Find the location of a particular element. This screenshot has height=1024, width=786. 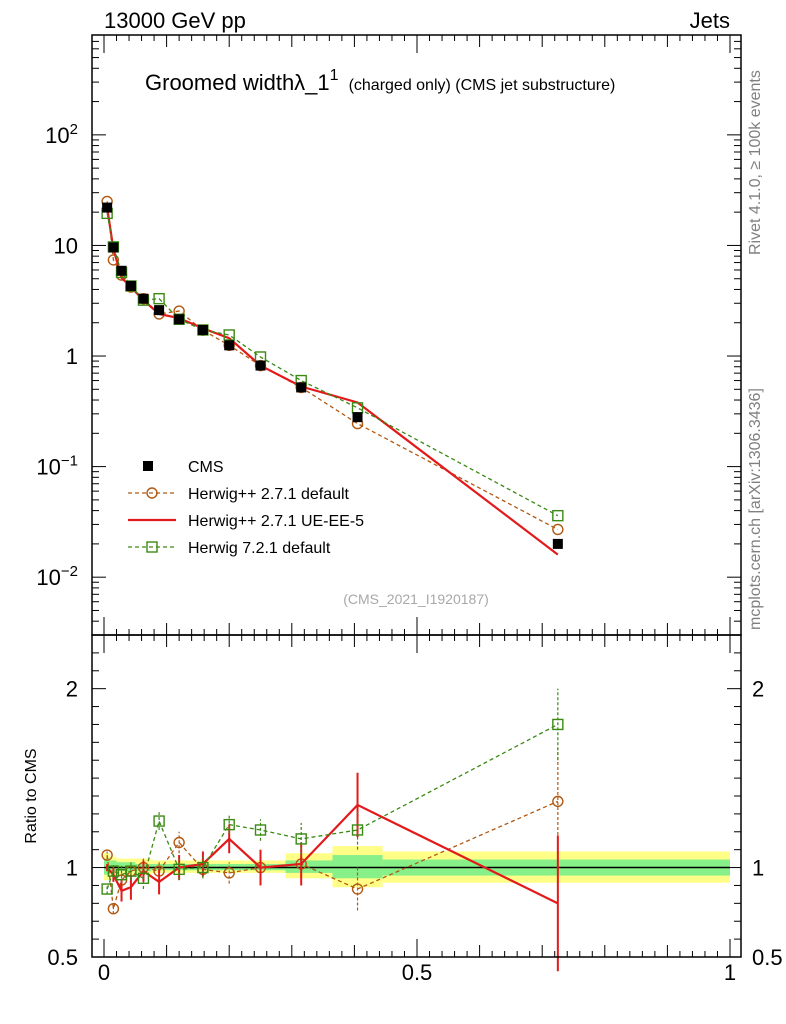

legend-label-series-2: Herwig 7.2.1 default is located at coordinates (259, 548).